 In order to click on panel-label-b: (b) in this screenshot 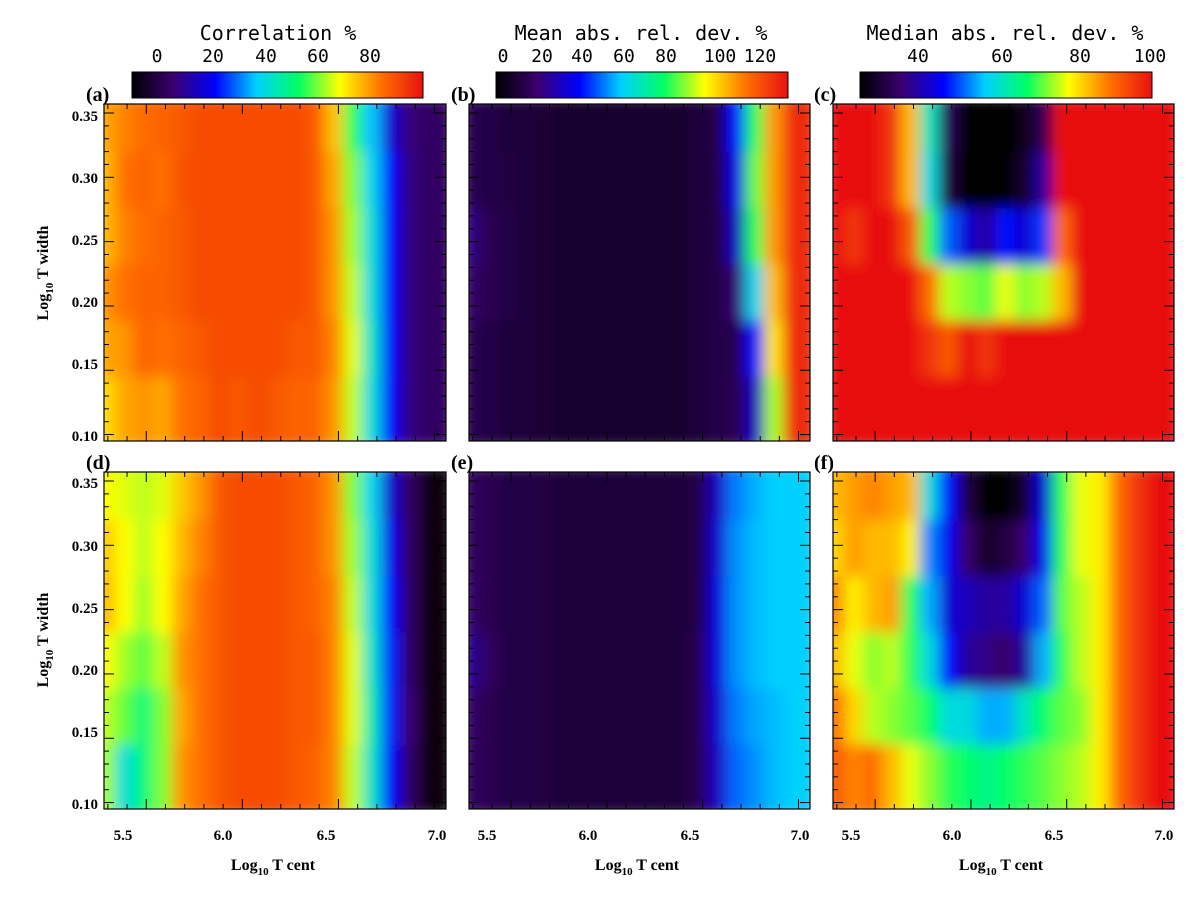, I will do `click(463, 95)`.